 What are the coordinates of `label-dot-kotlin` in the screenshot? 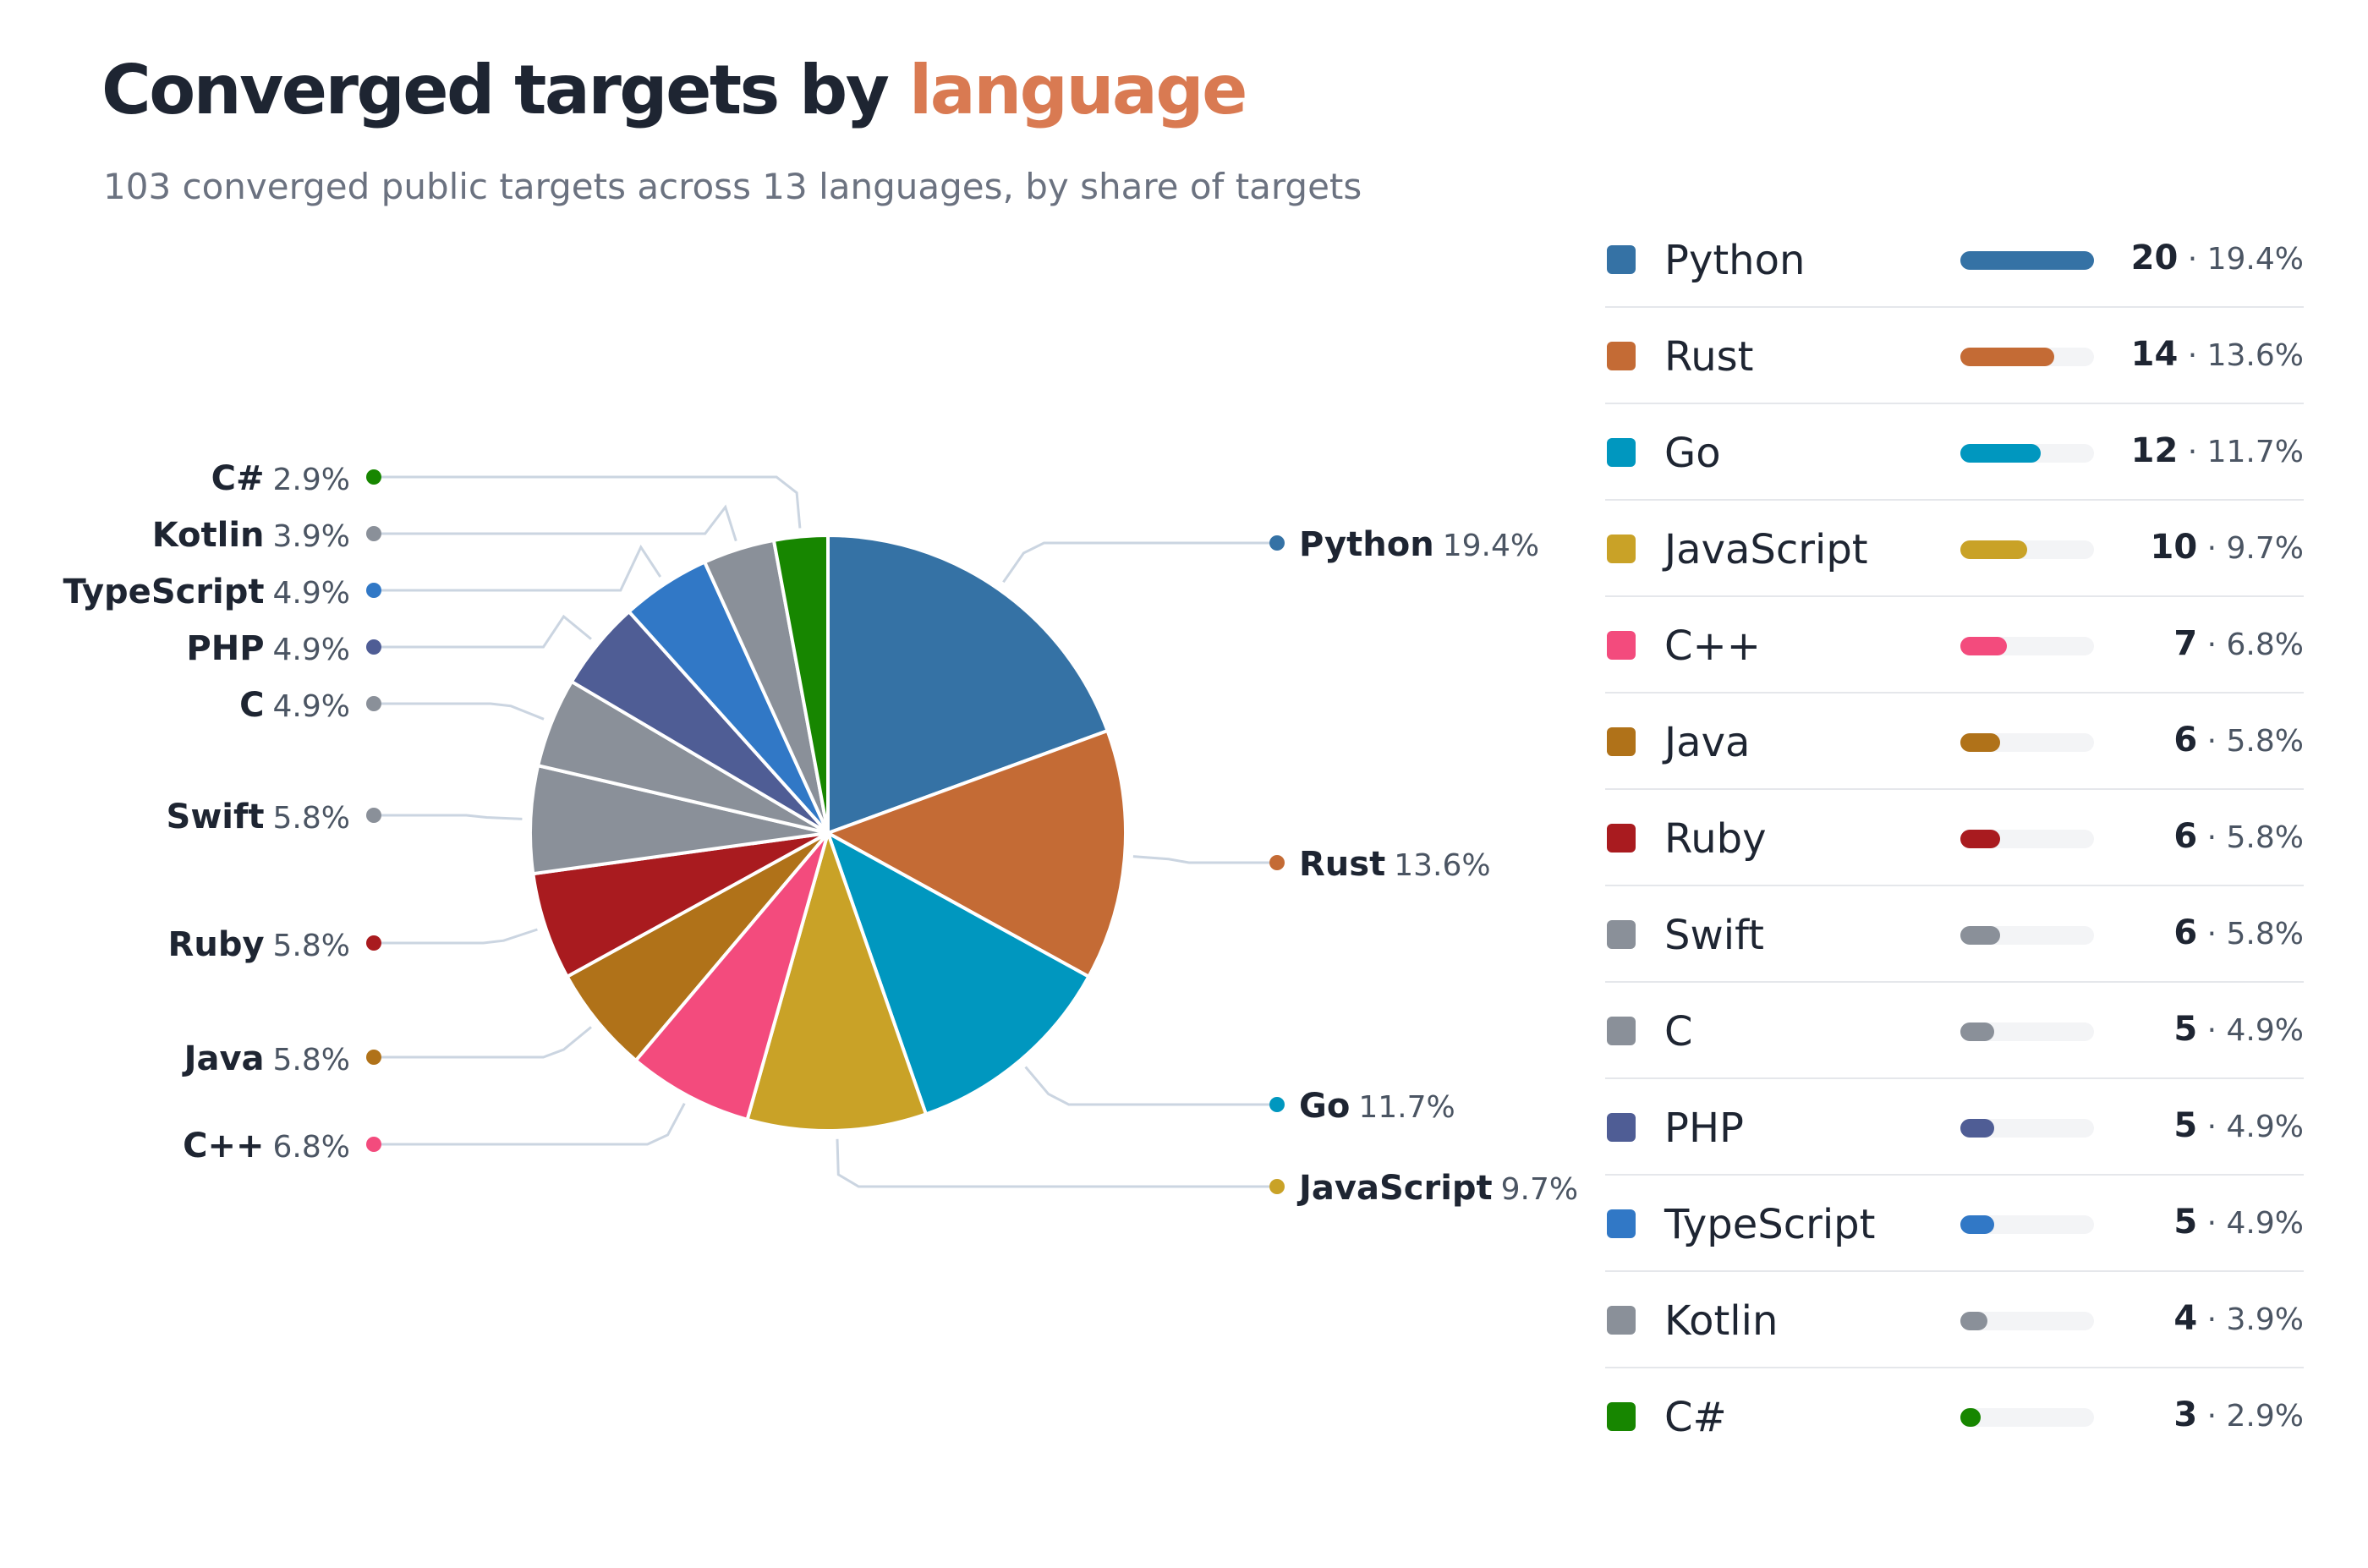 It's located at (374, 533).